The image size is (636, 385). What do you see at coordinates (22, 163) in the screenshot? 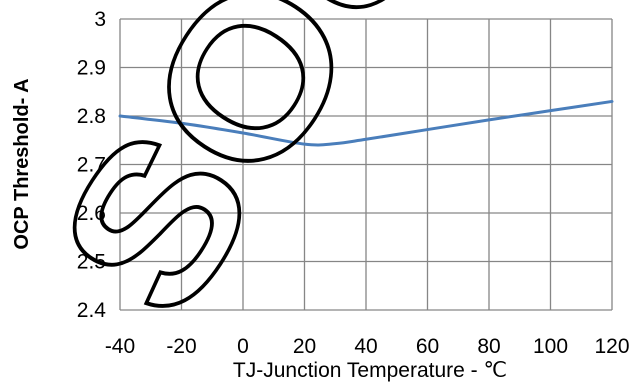
I see `y-axis-title: OCP Threshold- A` at bounding box center [22, 163].